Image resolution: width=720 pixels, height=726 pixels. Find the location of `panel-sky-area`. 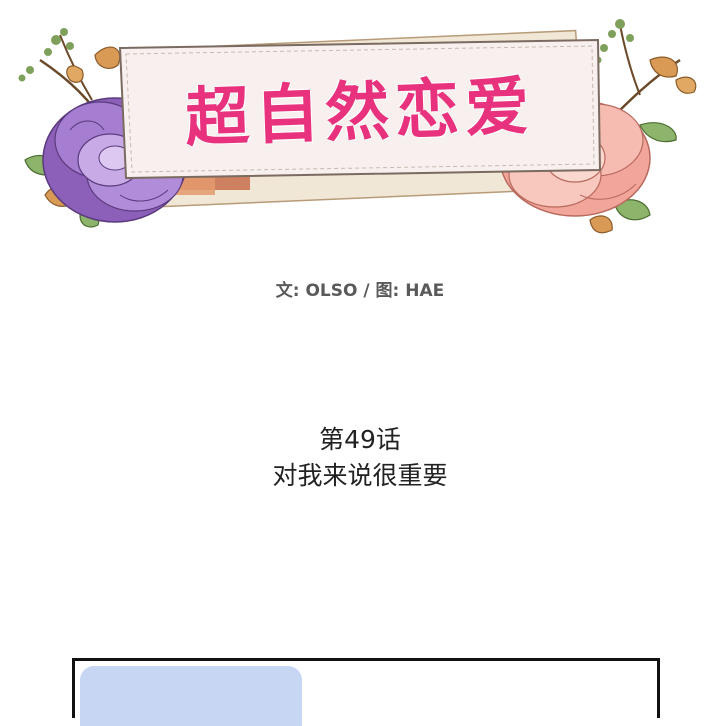

panel-sky-area is located at coordinates (191, 696).